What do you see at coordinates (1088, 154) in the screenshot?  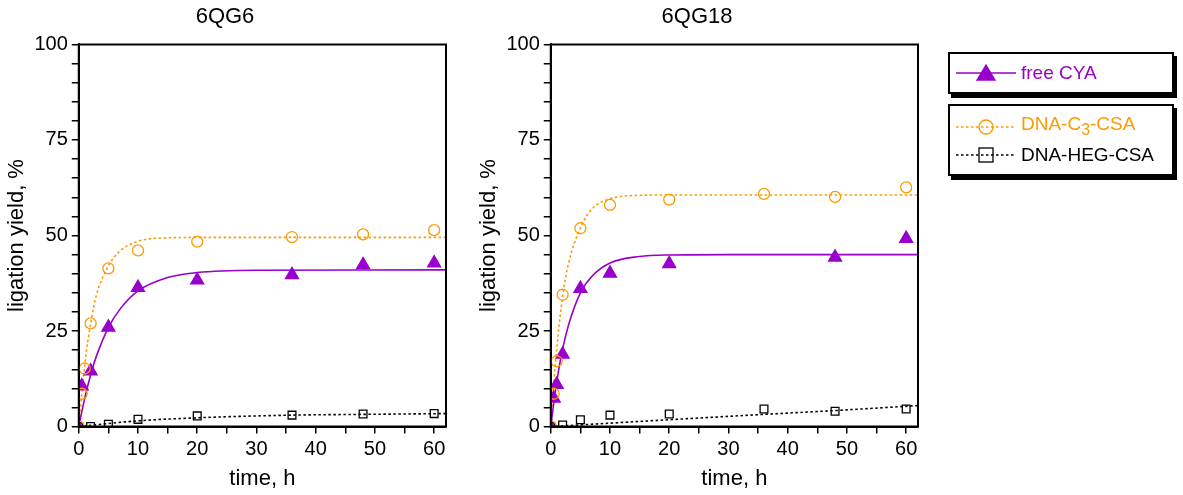 I see `legend-label: DNA-HEG-CSA` at bounding box center [1088, 154].